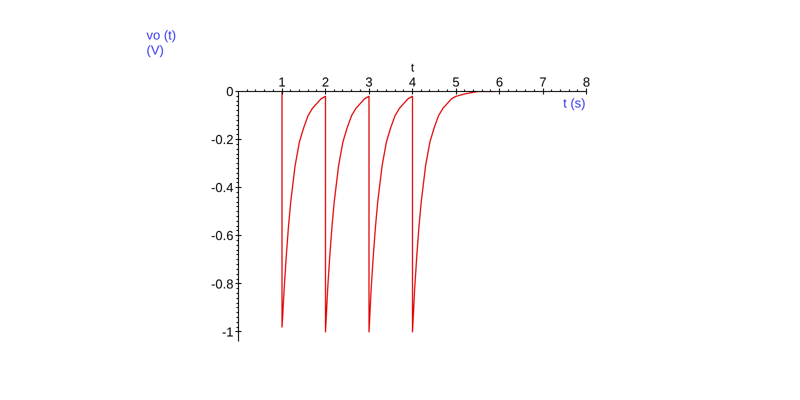  What do you see at coordinates (326, 82) in the screenshot?
I see `x-tick-label: 2` at bounding box center [326, 82].